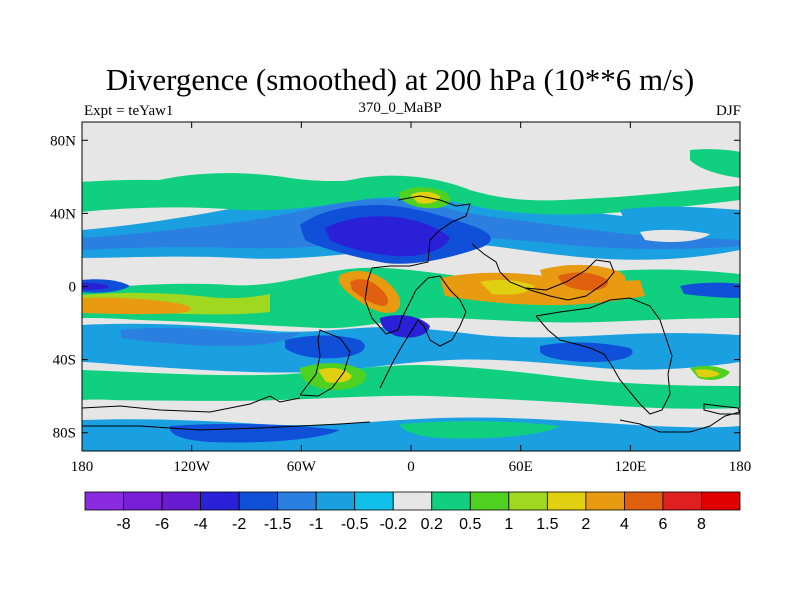  Describe the element at coordinates (432, 524) in the screenshot. I see `colorbar-label: 0.2` at that location.